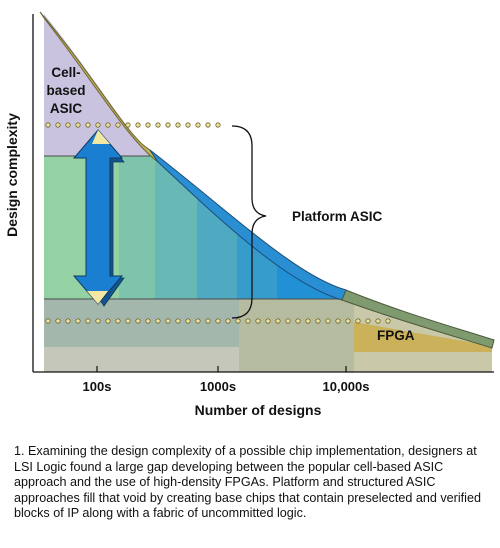 The width and height of the screenshot is (500, 548). I want to click on svg-text: Cell-, so click(65, 72).